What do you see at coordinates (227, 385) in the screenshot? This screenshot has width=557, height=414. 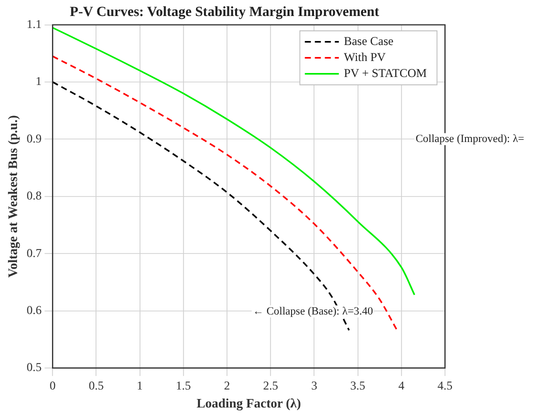 I see `x-tick-label: 2` at bounding box center [227, 385].